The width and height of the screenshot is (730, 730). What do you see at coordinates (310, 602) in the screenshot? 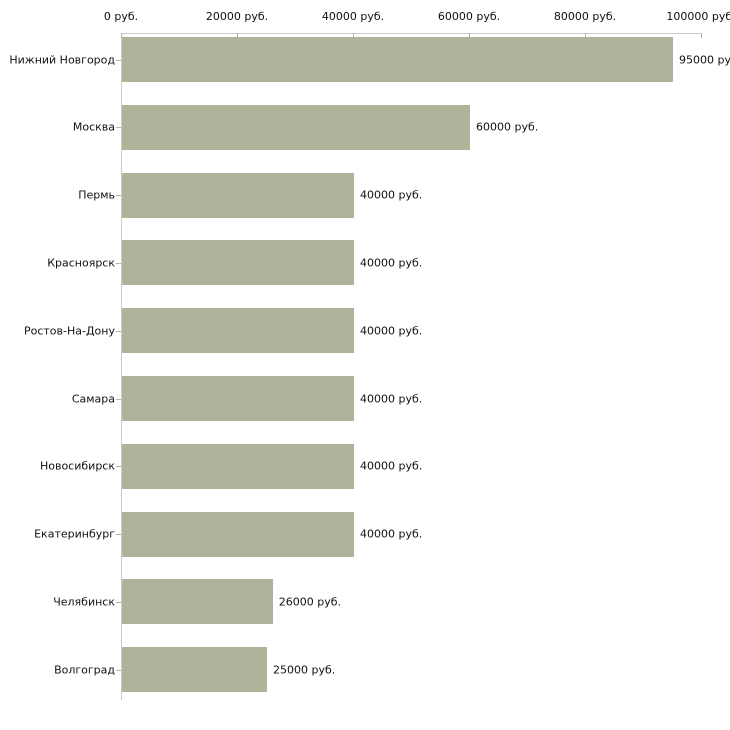
I see `bar-value-label: 26000 руб.` at bounding box center [310, 602].